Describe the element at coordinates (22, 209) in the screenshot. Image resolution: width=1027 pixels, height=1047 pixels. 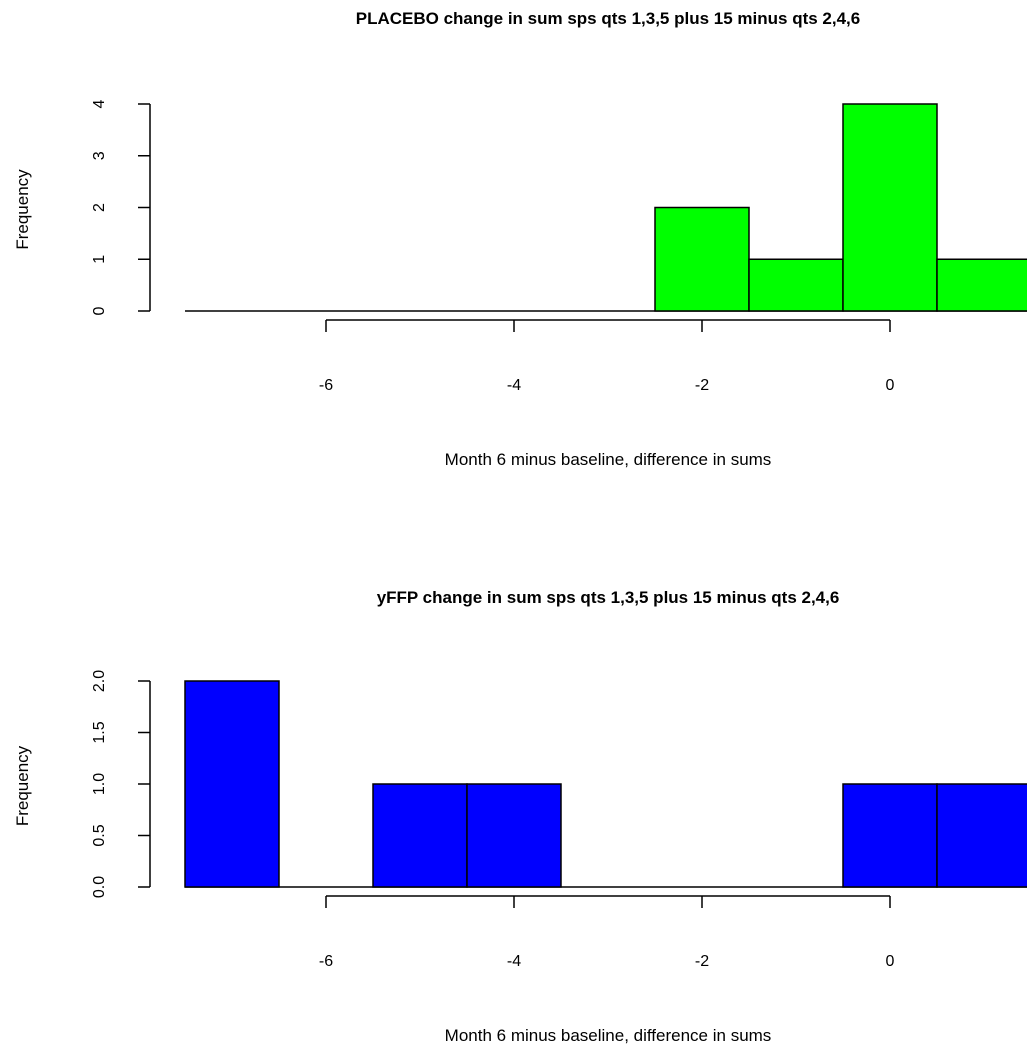
I see `placebo-y-axis-label: Frequency` at that location.